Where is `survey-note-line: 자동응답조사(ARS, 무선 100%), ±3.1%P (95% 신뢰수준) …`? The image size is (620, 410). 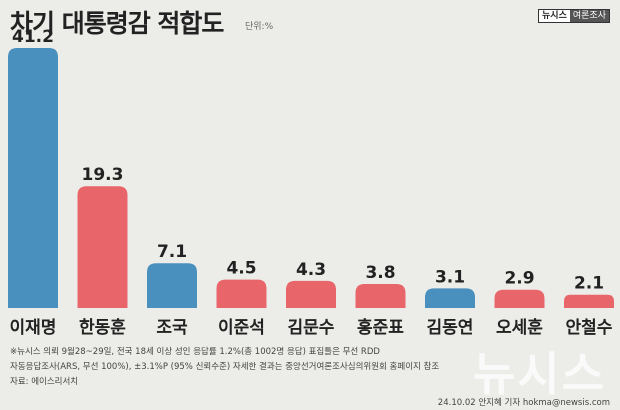 survey-note-line: 자동응답조사(ARS, 무선 100%), ±3.1%P (95% 신뢰수준) … is located at coordinates (225, 367).